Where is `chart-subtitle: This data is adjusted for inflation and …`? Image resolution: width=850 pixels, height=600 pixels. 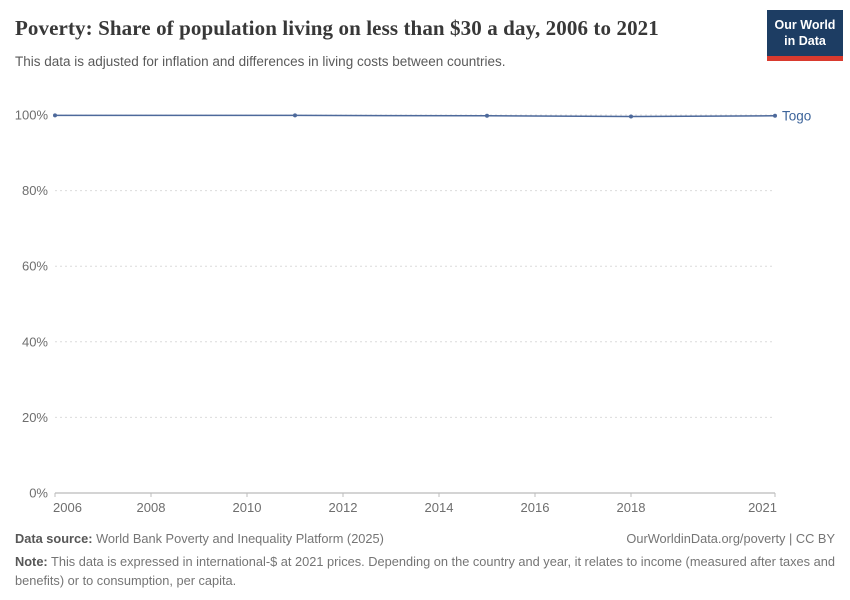
chart-subtitle: This data is adjusted for inflation and … is located at coordinates (260, 61).